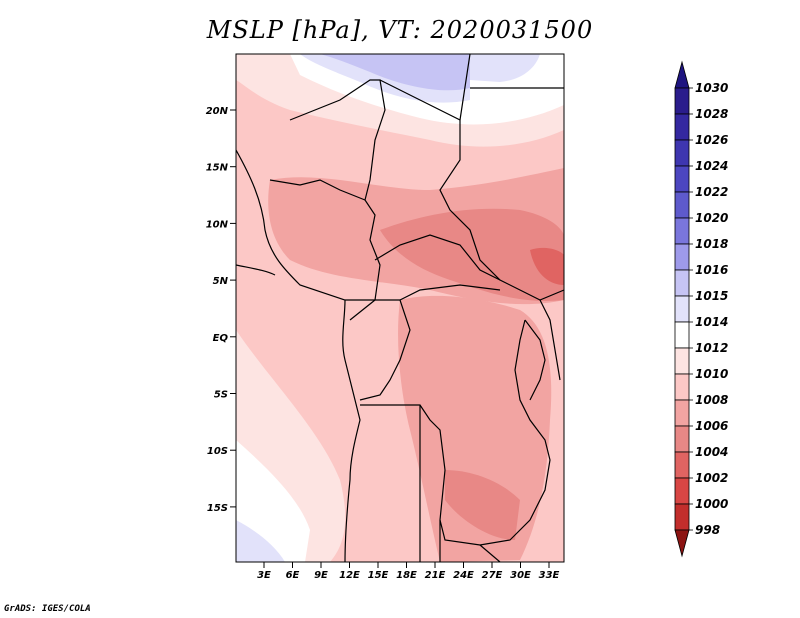 The height and width of the screenshot is (618, 800). Describe the element at coordinates (711, 400) in the screenshot. I see `colorbar-label: 1008` at that location.